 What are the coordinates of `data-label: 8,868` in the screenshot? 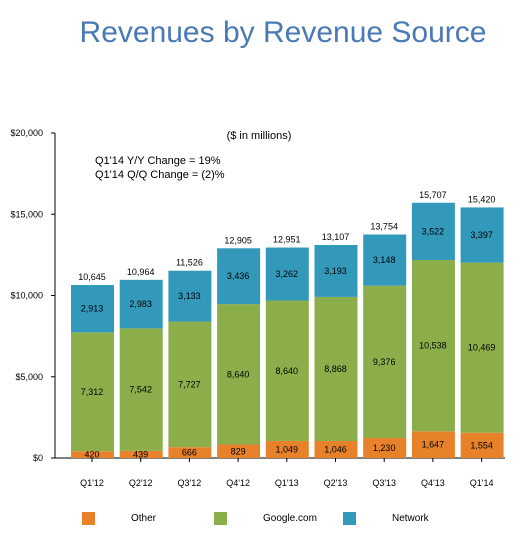 It's located at (335, 369).